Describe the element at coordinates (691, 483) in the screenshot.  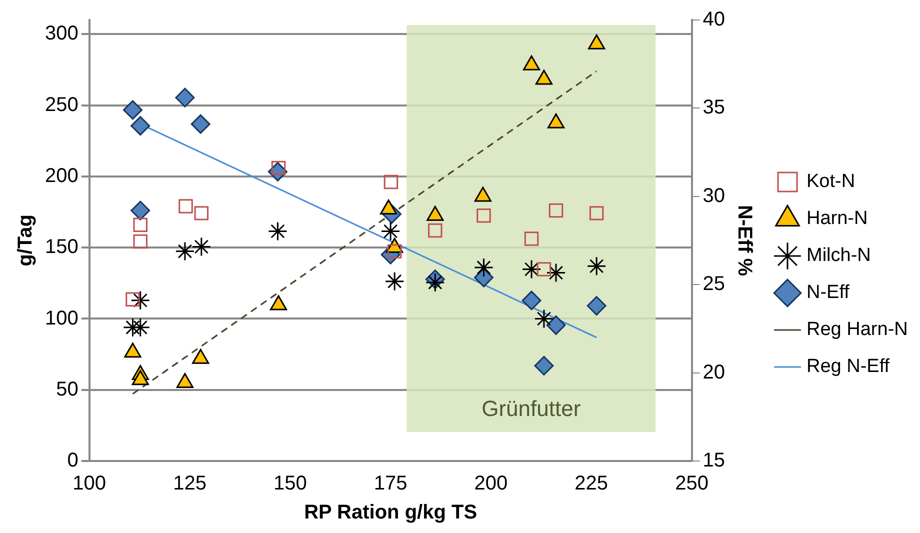
I see `x-tick-label: 250` at that location.